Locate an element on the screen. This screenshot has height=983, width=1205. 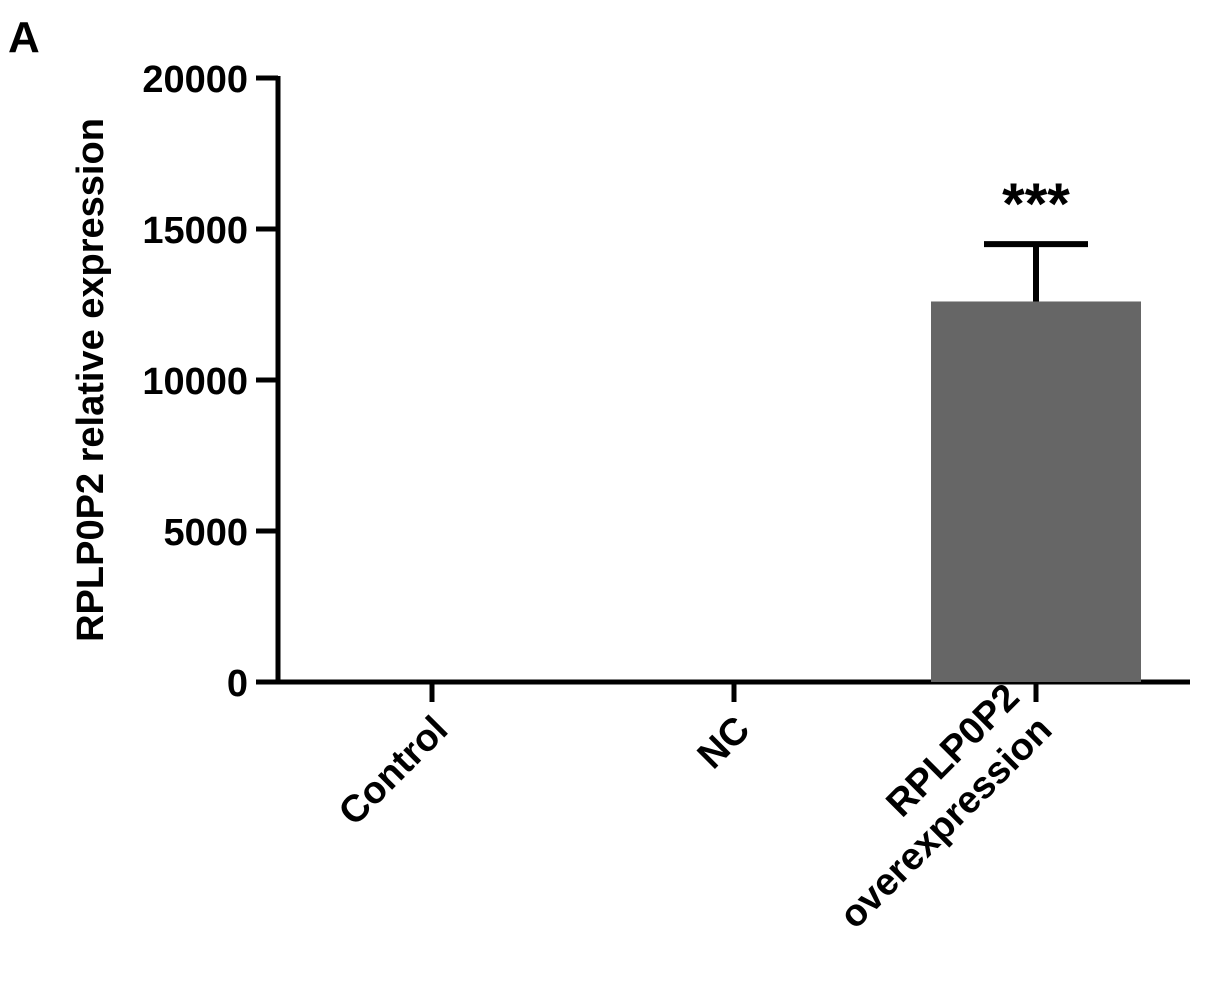
y-axis: 0 5000 10000 15000 20000 is located at coordinates (211, 382).